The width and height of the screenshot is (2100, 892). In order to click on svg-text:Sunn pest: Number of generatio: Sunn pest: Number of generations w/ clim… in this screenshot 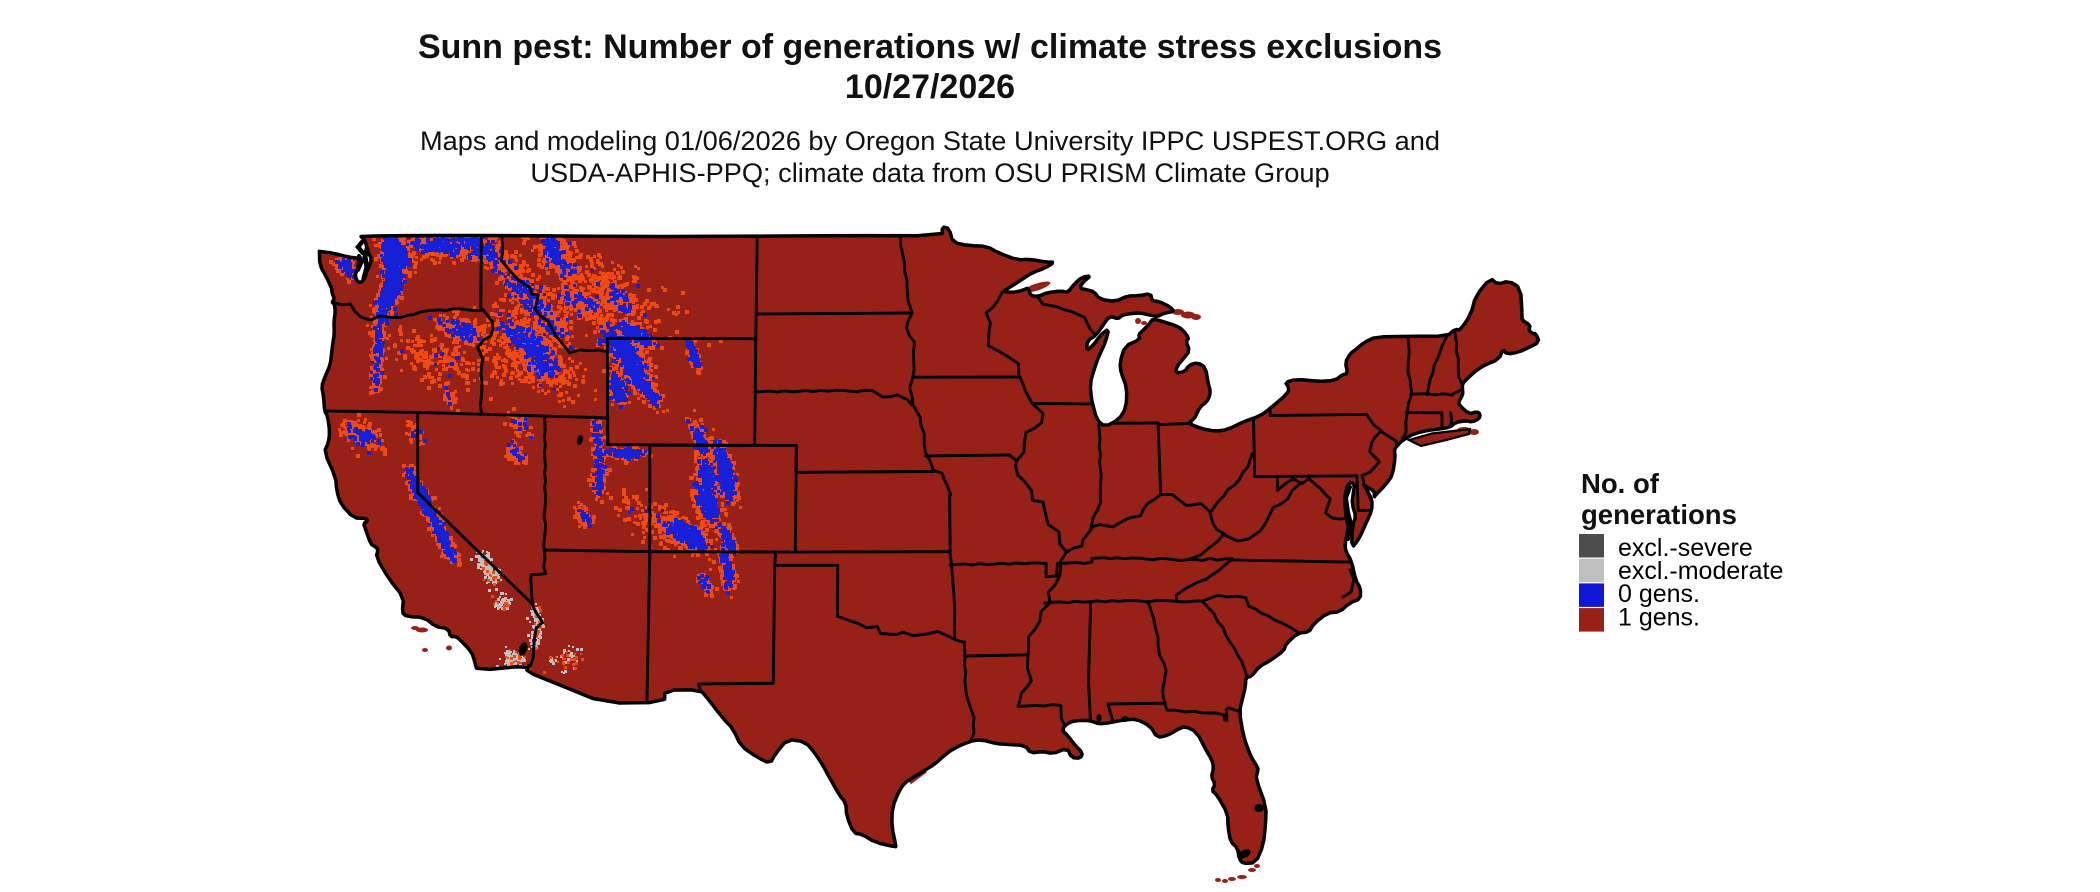, I will do `click(930, 47)`.